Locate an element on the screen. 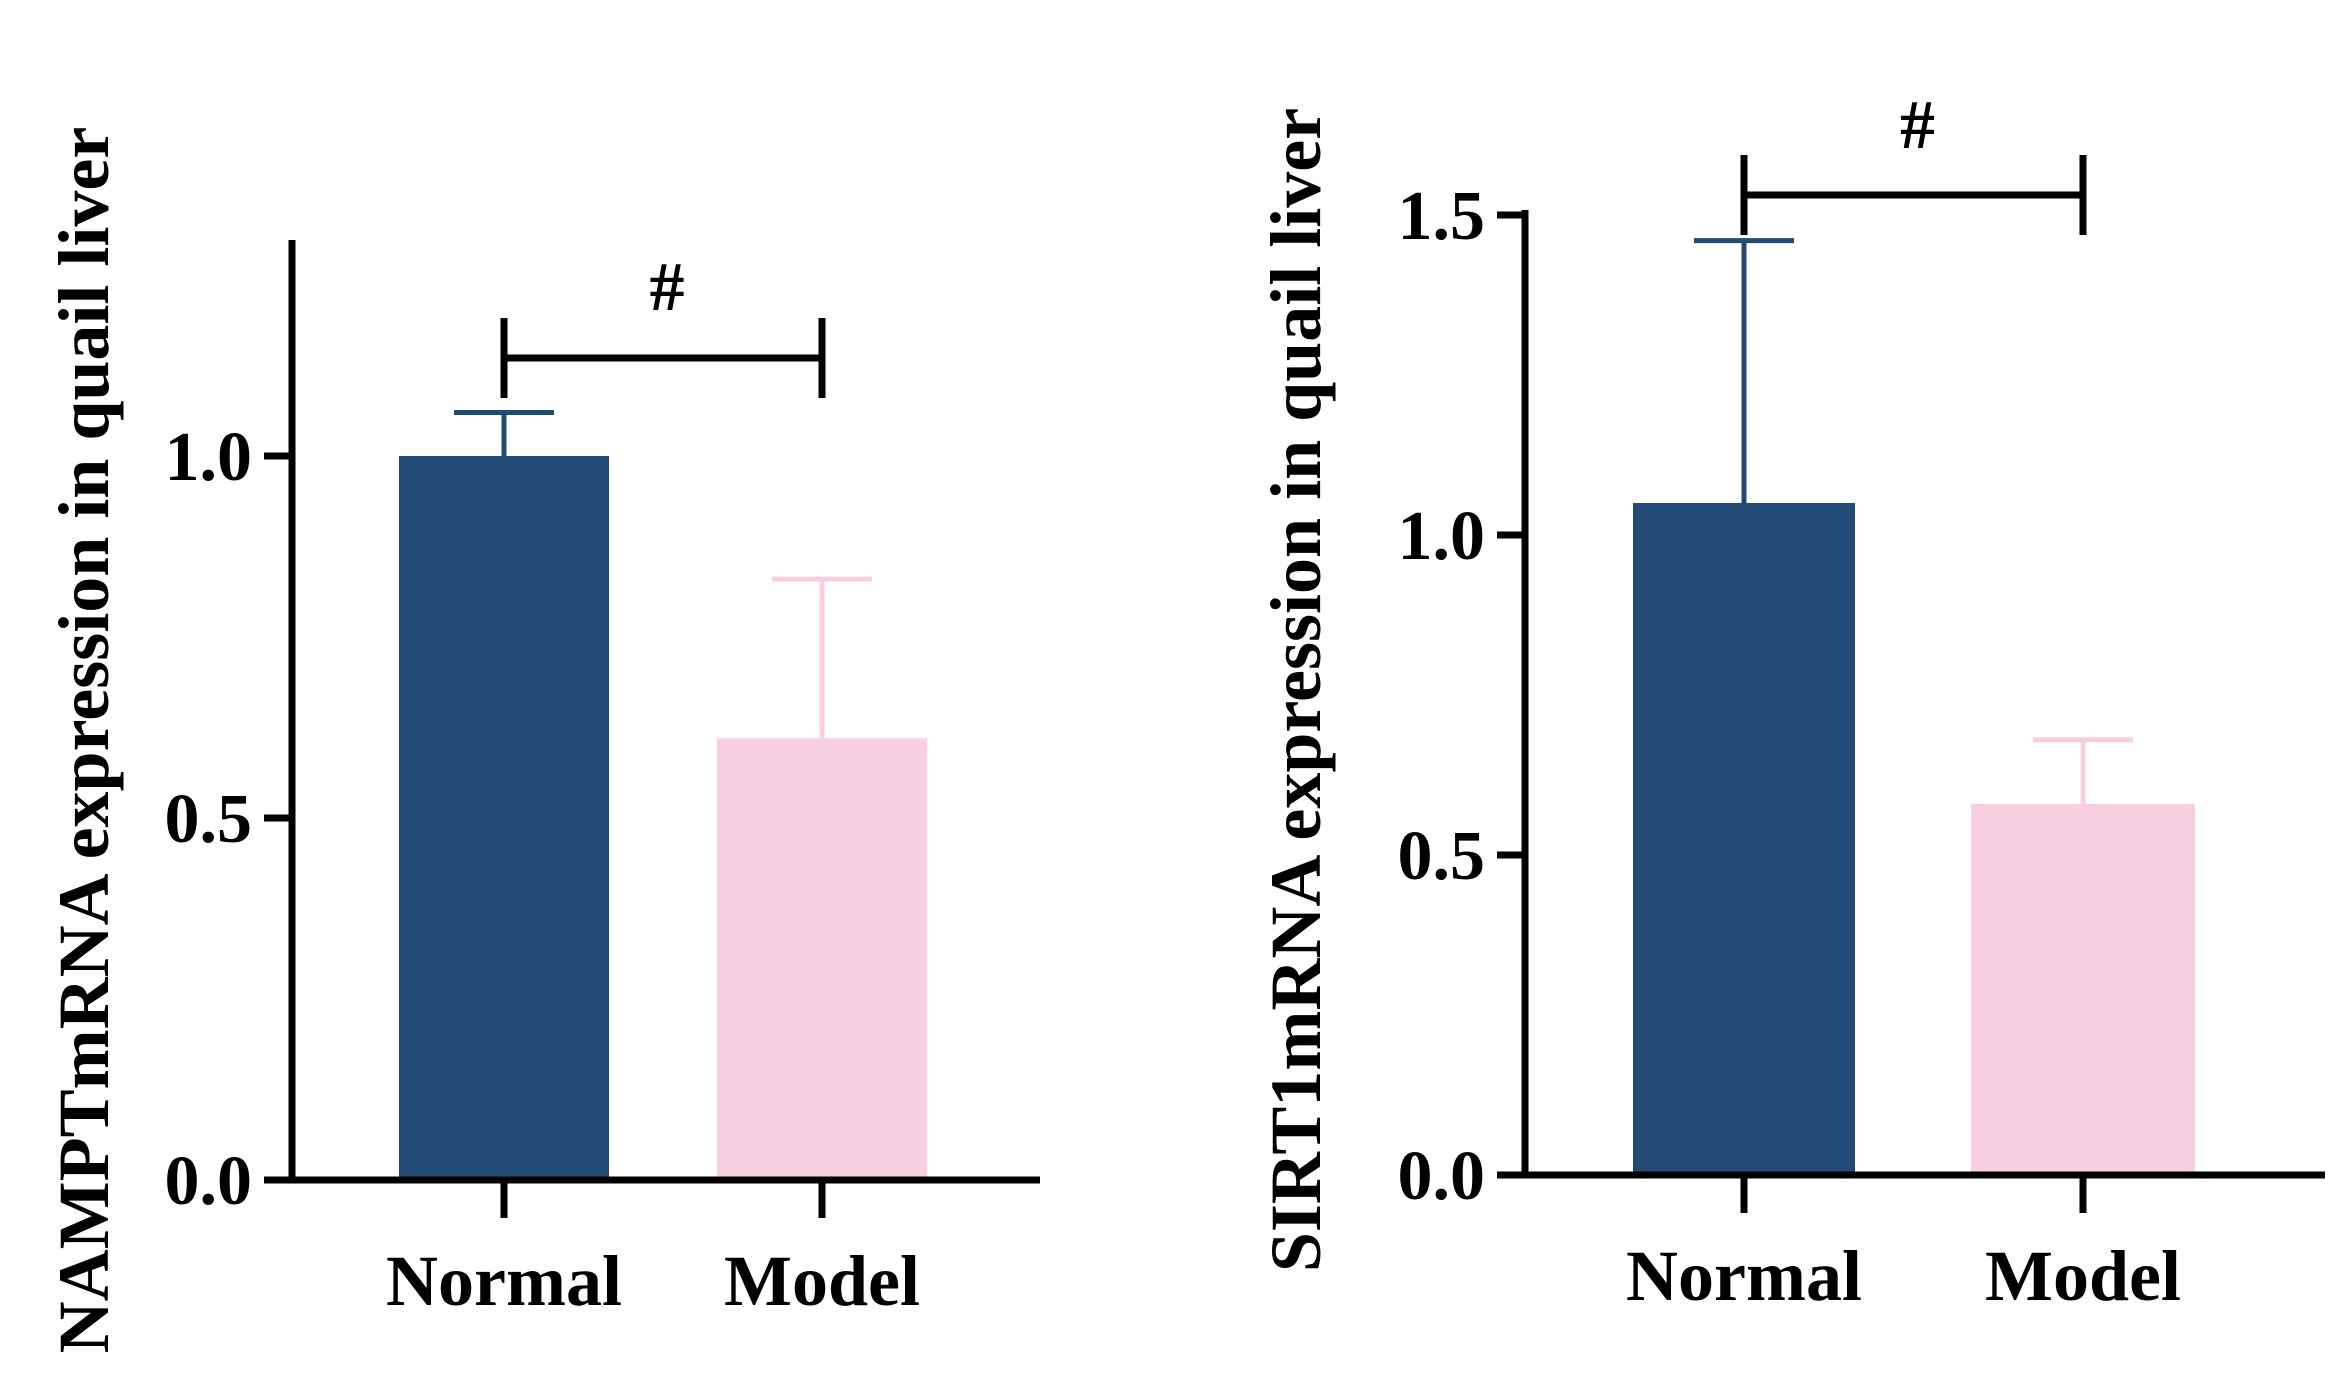 The image size is (2342, 1400). y-axis-title: NAMPTmRNA expression in quail liver is located at coordinates (84, 740).